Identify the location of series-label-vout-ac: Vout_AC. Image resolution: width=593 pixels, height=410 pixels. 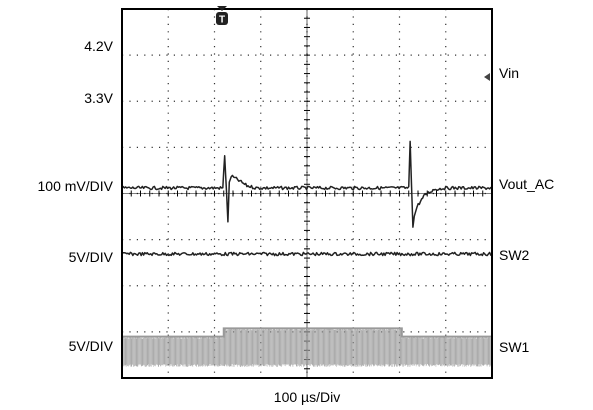
(526, 184).